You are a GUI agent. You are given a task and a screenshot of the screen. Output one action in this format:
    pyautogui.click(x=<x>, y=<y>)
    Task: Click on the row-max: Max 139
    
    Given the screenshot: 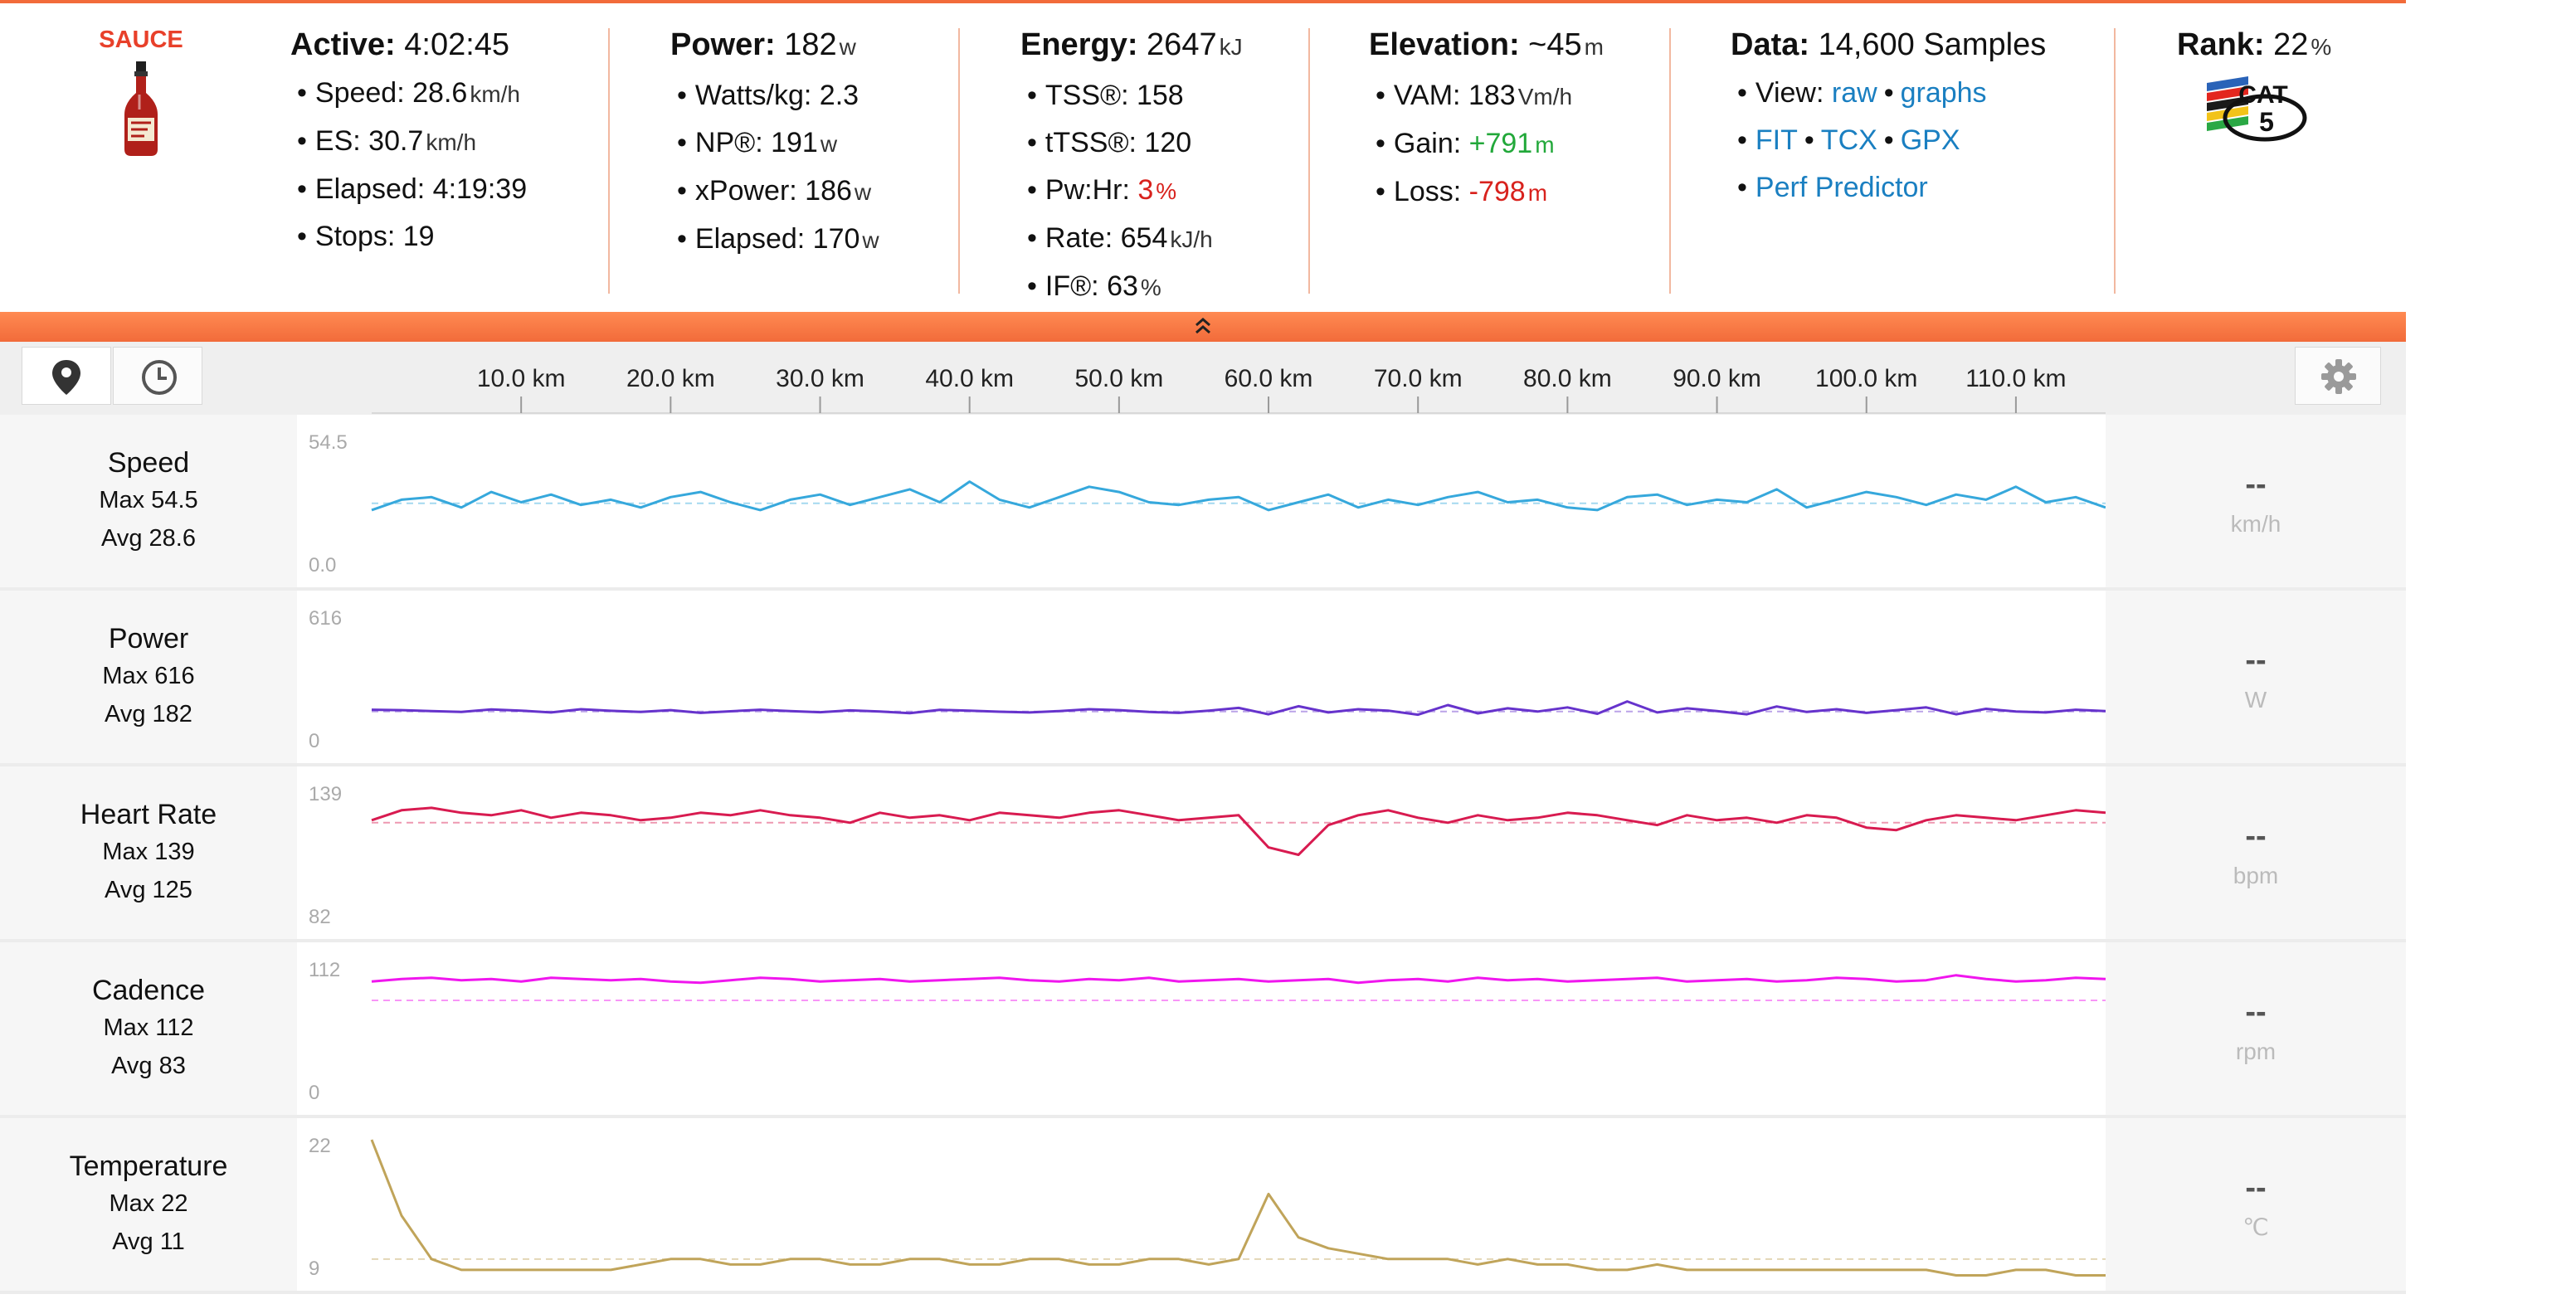 What is the action you would take?
    pyautogui.click(x=148, y=852)
    